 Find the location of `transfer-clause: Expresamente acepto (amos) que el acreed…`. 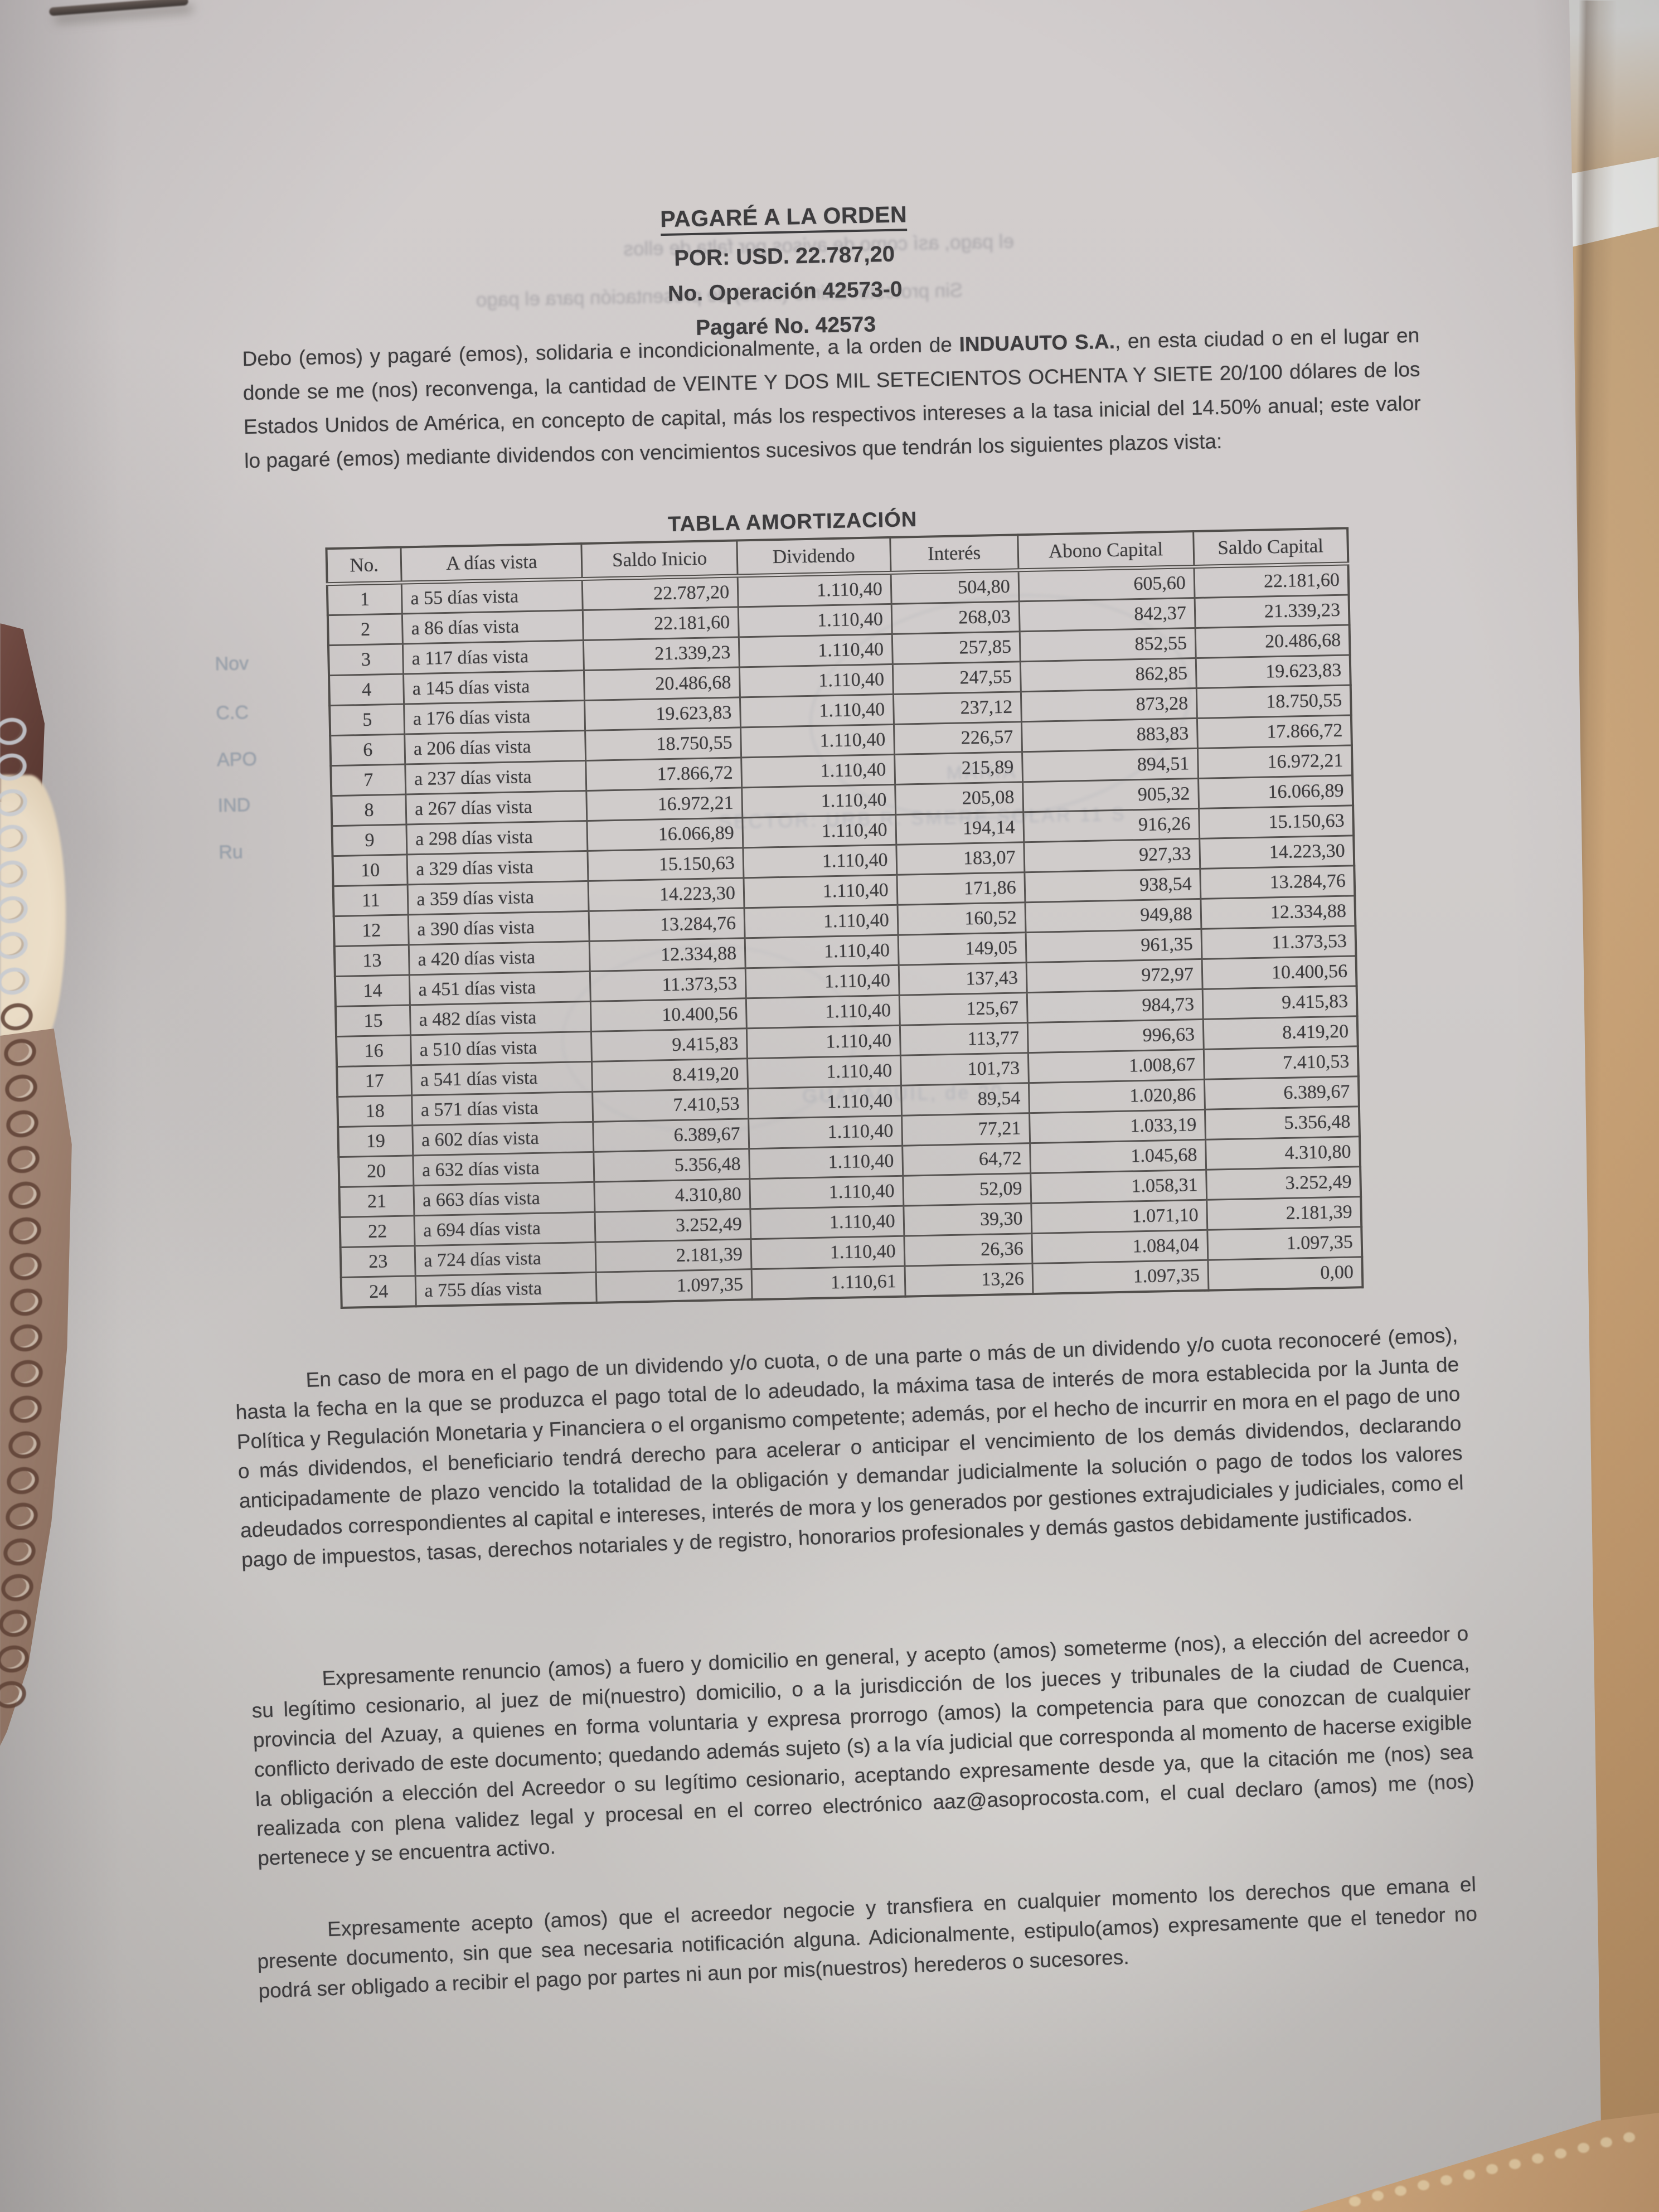

transfer-clause: Expresamente acepto (amos) que el acreed… is located at coordinates (867, 1938).